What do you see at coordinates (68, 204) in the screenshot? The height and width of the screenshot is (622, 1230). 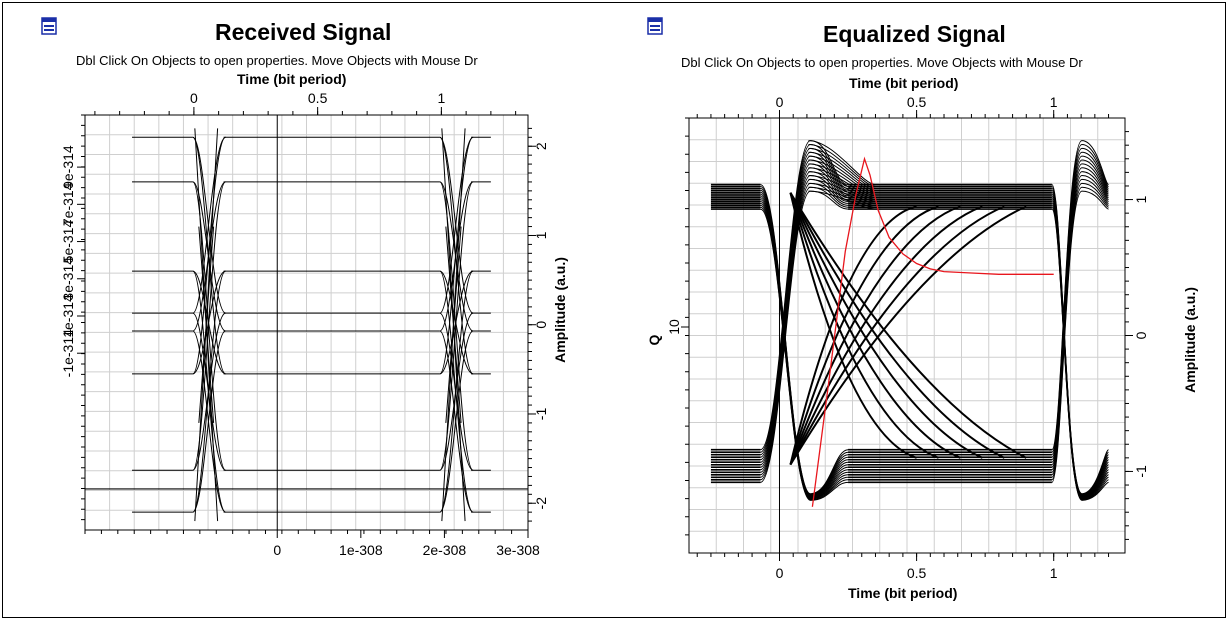 I see `left-tick-label: 7e-314` at bounding box center [68, 204].